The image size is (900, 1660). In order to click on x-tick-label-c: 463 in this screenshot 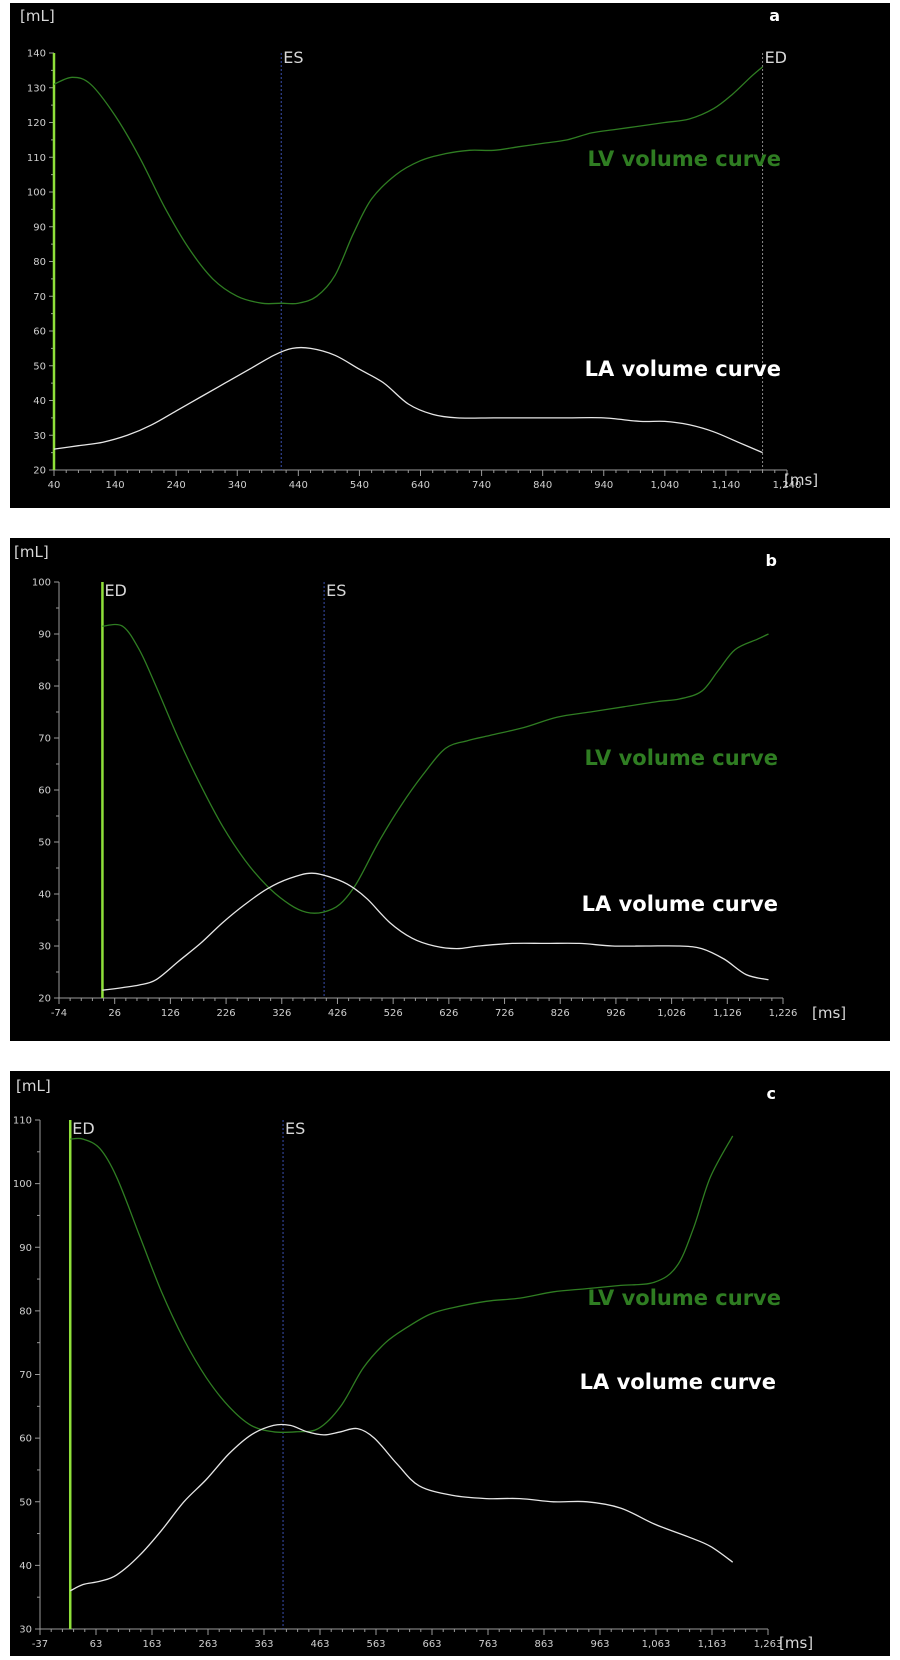, I will do `click(319, 1644)`.